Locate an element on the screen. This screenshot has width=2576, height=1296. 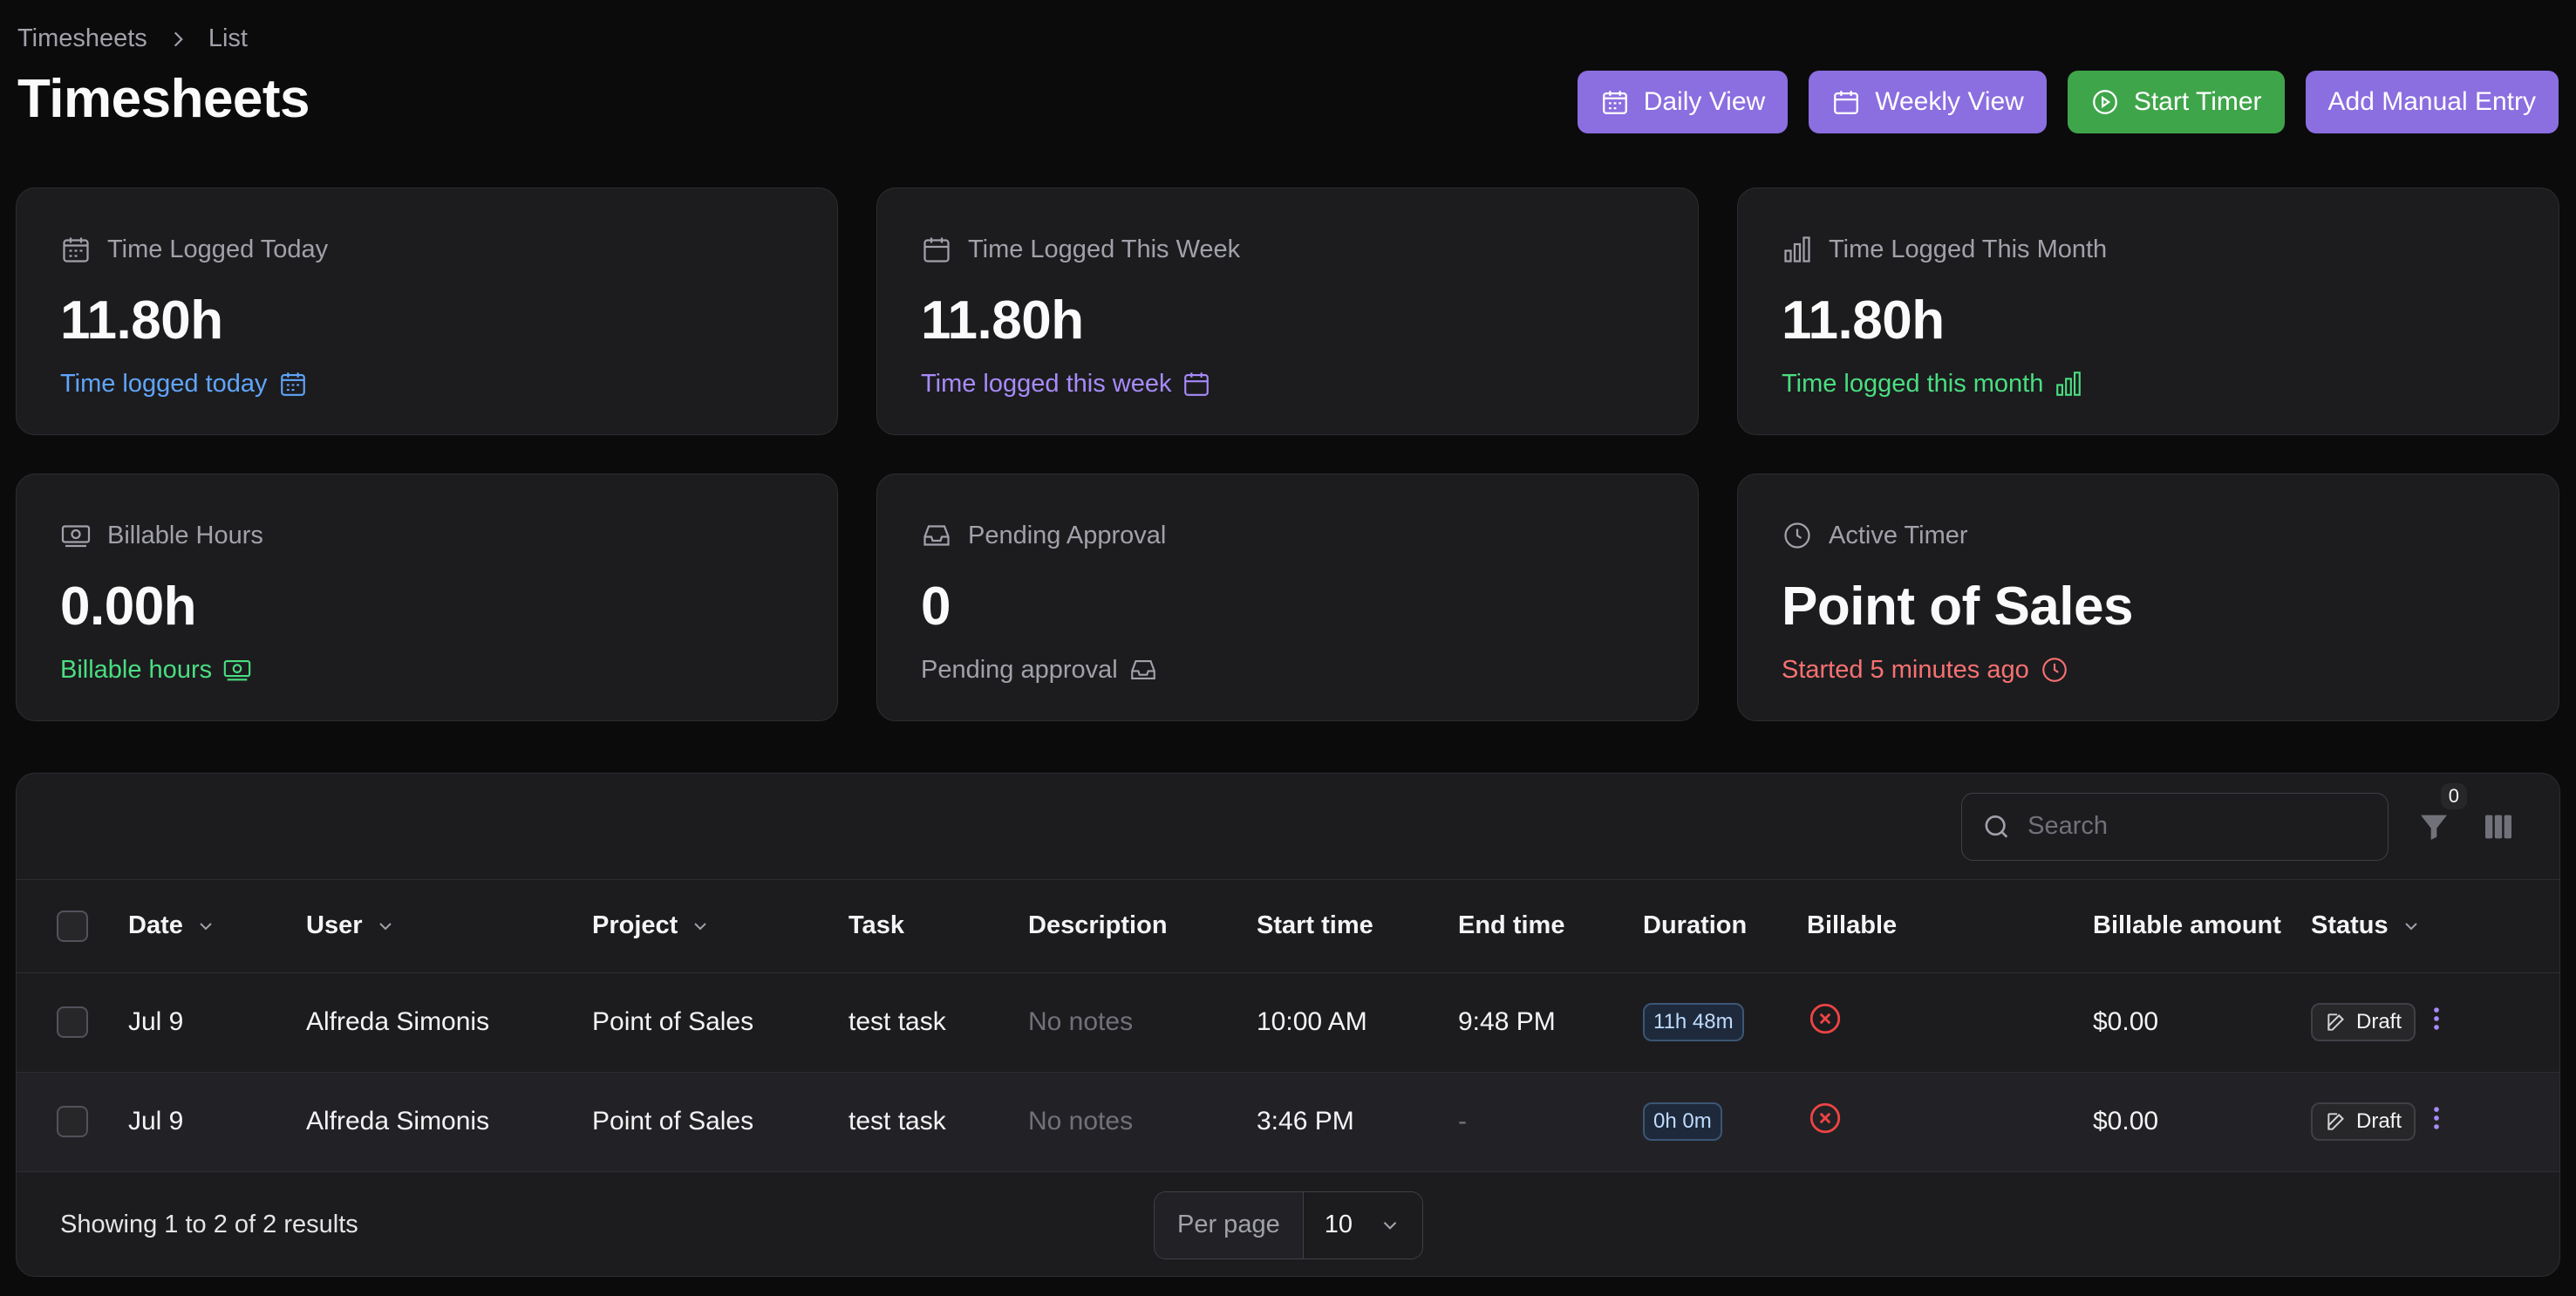
column-task: Task is located at coordinates (876, 925).